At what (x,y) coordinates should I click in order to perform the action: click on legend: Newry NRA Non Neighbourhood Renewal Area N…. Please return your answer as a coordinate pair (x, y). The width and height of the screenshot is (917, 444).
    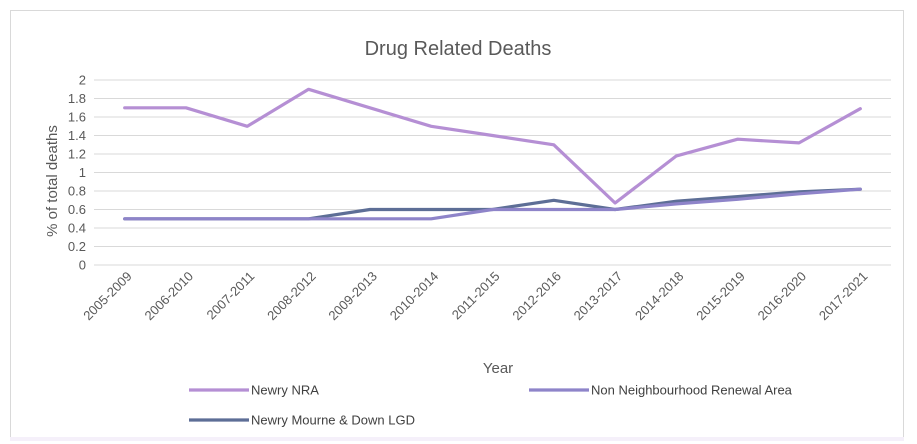
    Looking at the image, I should click on (491, 405).